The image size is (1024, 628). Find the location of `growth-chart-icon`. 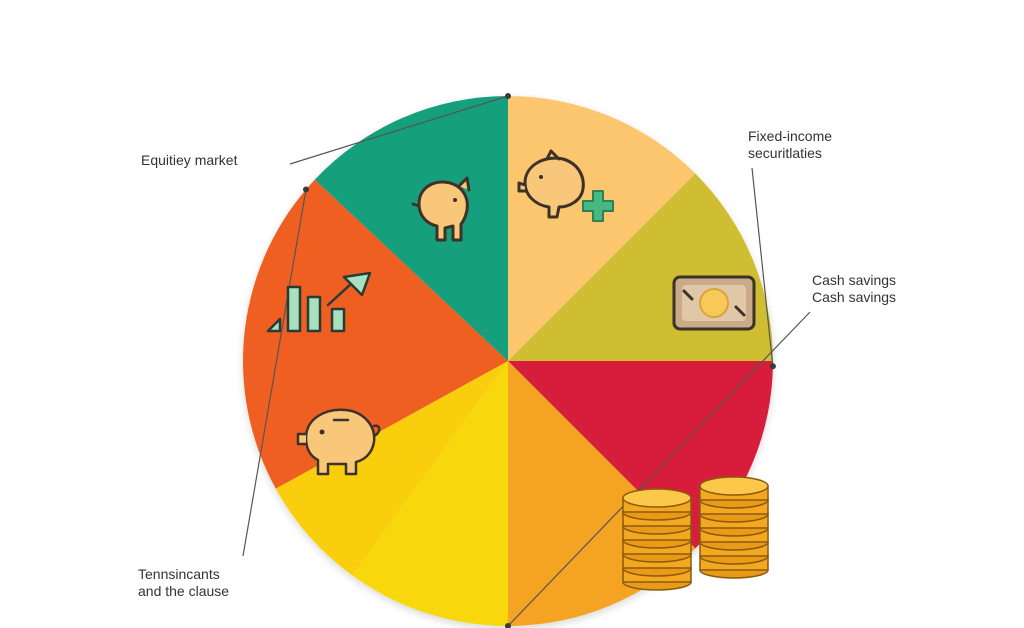

growth-chart-icon is located at coordinates (319, 302).